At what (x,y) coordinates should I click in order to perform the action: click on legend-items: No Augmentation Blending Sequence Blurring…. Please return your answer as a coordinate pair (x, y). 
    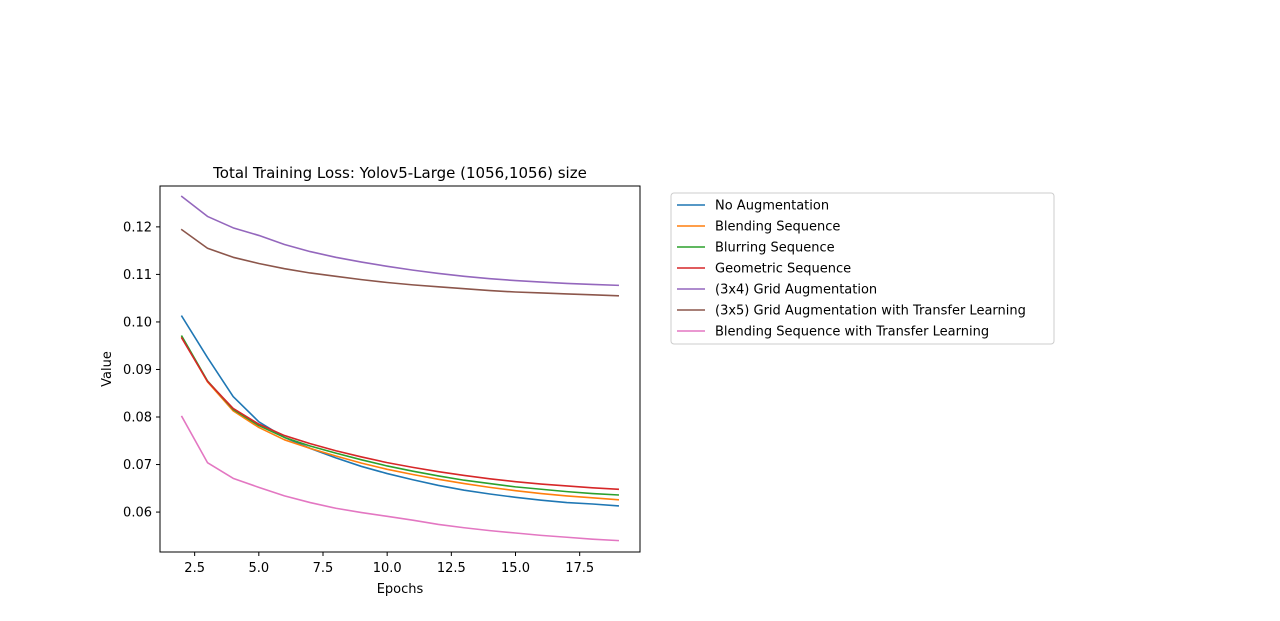
    Looking at the image, I should click on (851, 269).